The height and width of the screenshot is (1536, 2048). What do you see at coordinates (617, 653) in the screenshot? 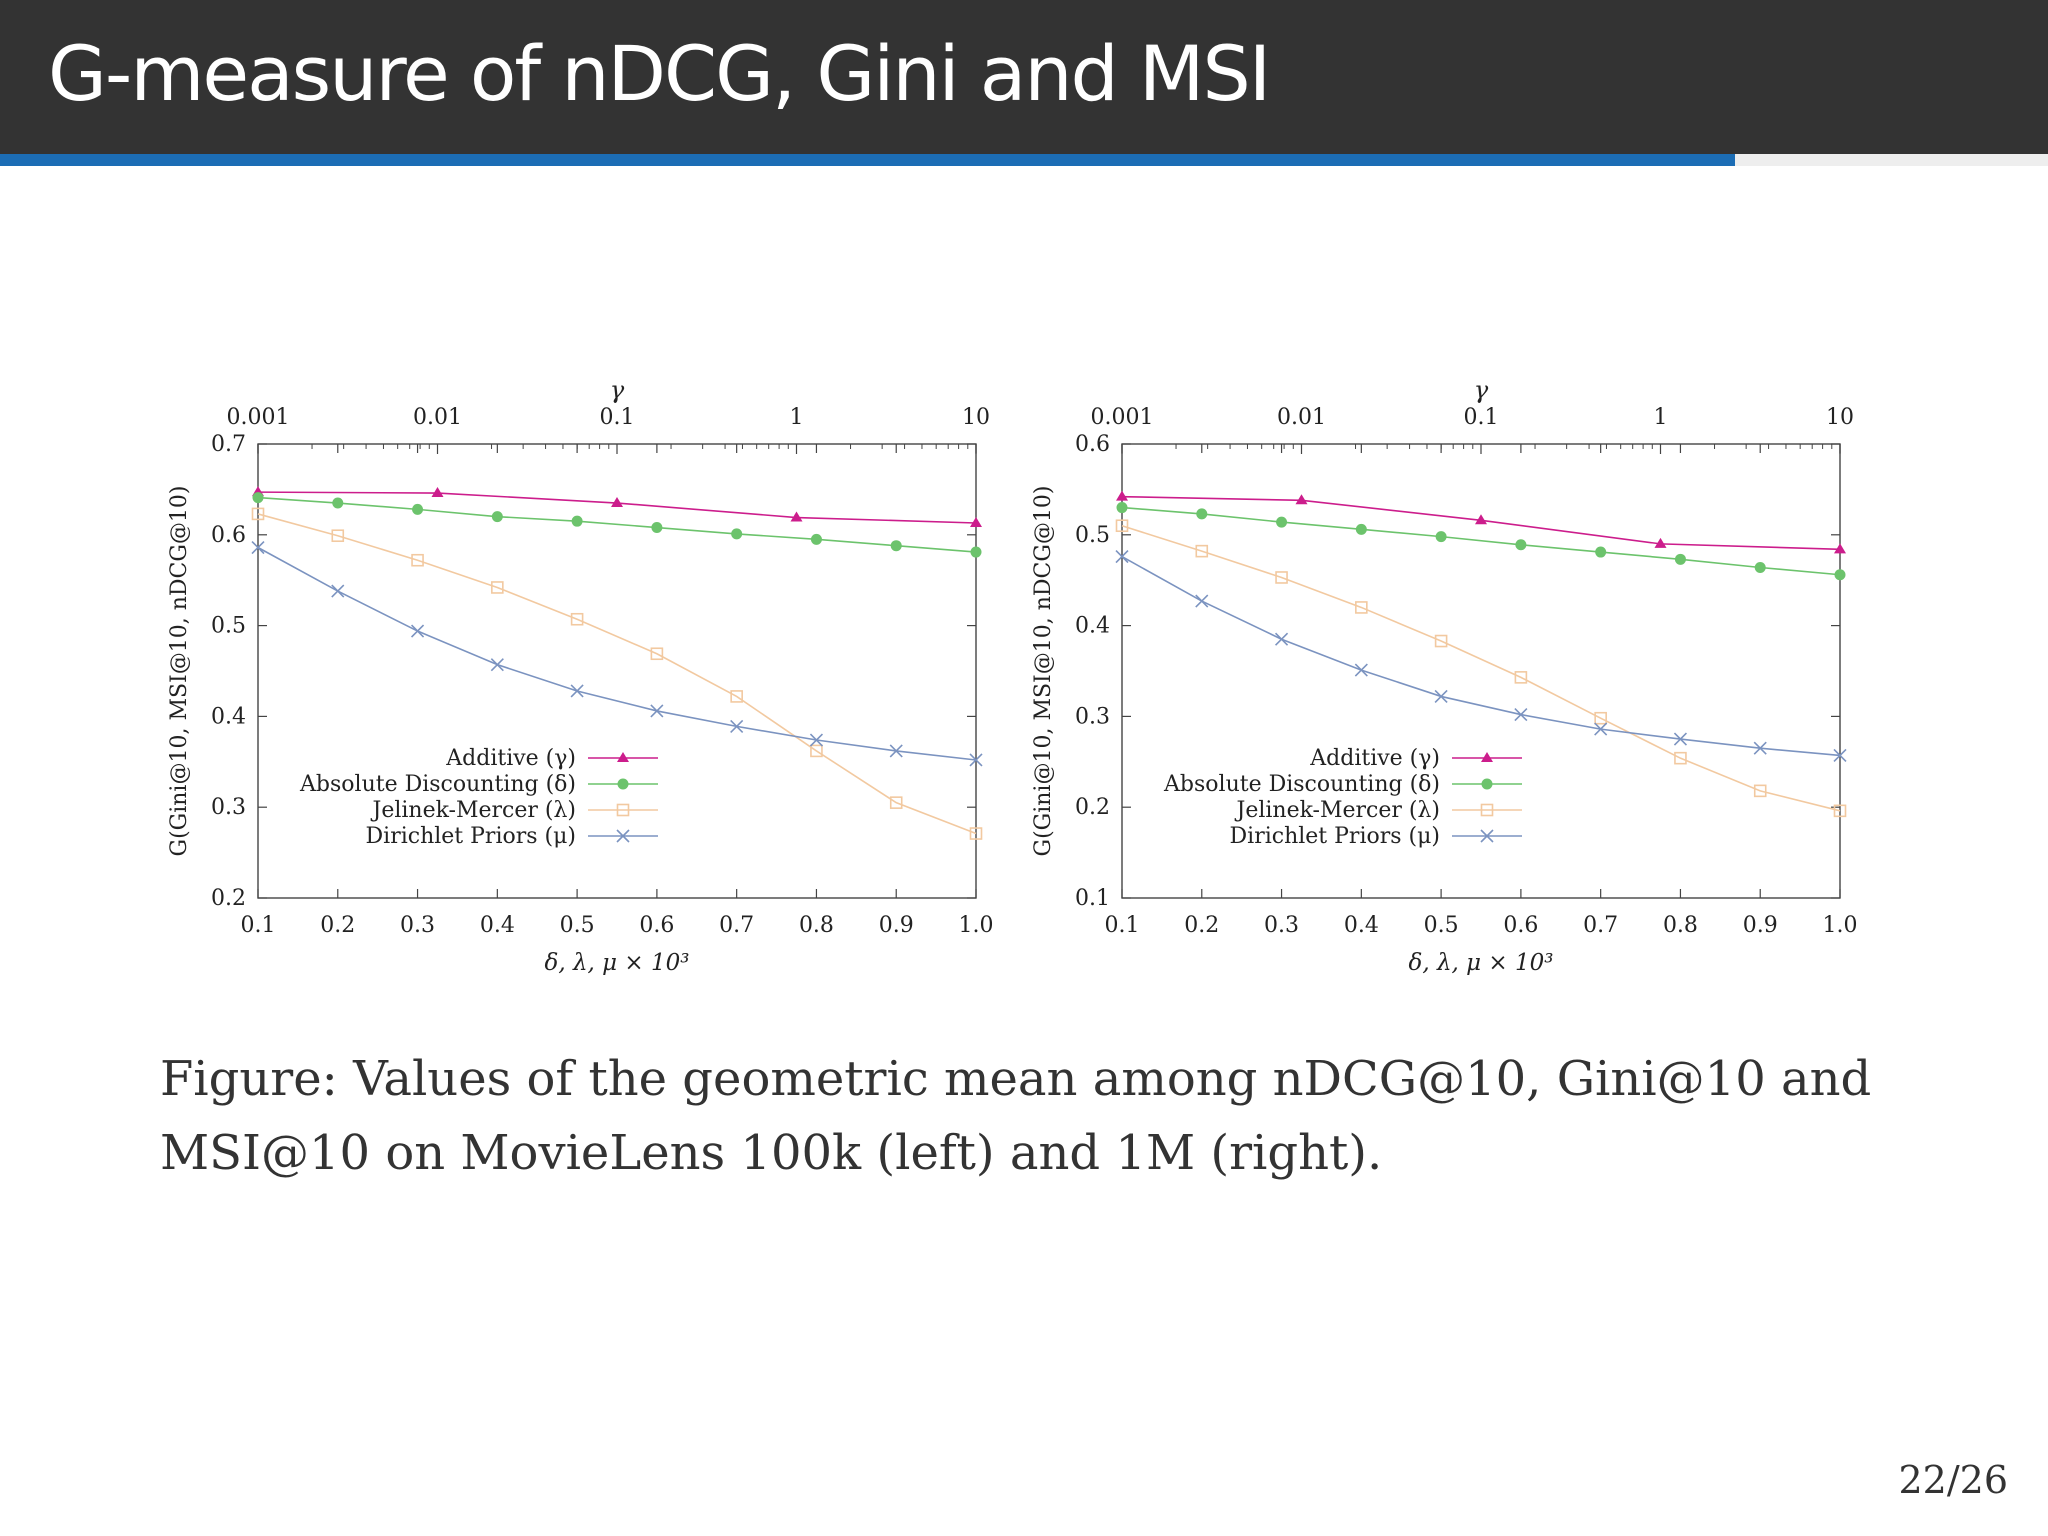
I see `series-cross` at bounding box center [617, 653].